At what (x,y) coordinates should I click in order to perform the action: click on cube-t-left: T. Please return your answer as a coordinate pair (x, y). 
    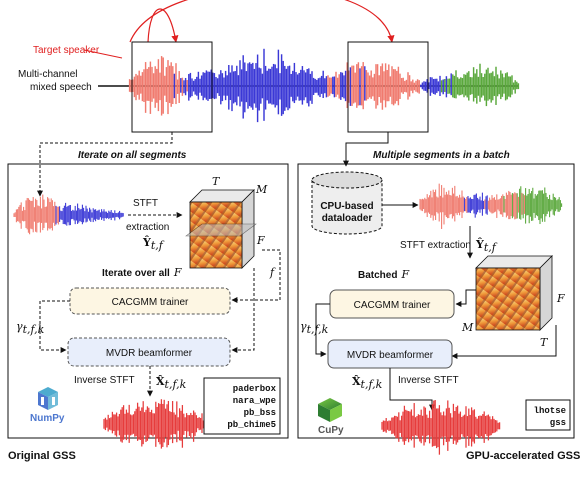
    Looking at the image, I should click on (216, 181).